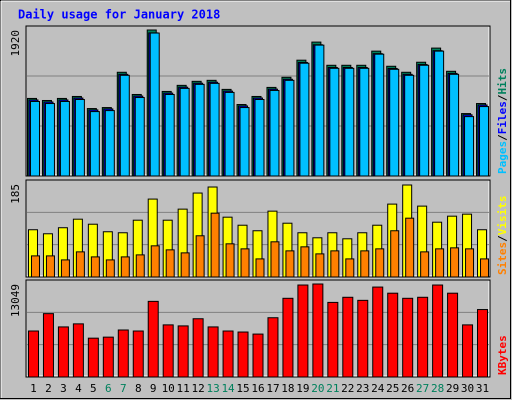 This screenshot has width=512, height=400. I want to click on legend-entry: Files, so click(502, 117).